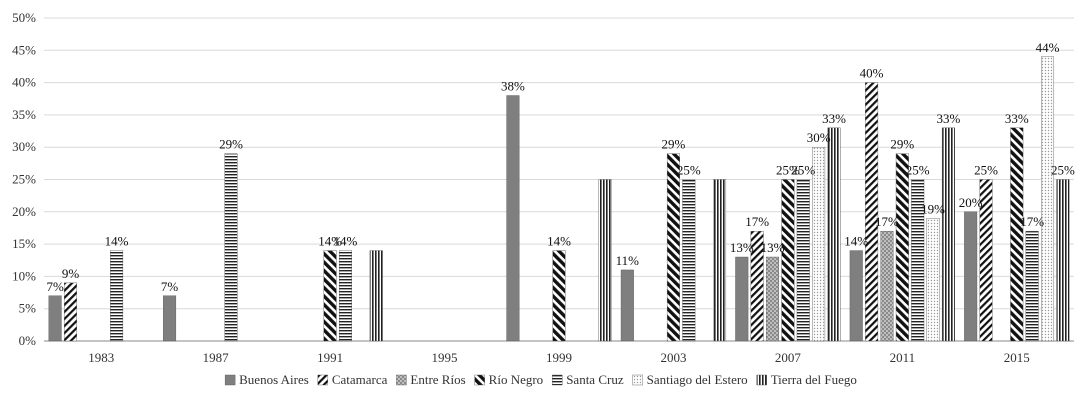  What do you see at coordinates (24, 211) in the screenshot?
I see `y-tick-label: 20%` at bounding box center [24, 211].